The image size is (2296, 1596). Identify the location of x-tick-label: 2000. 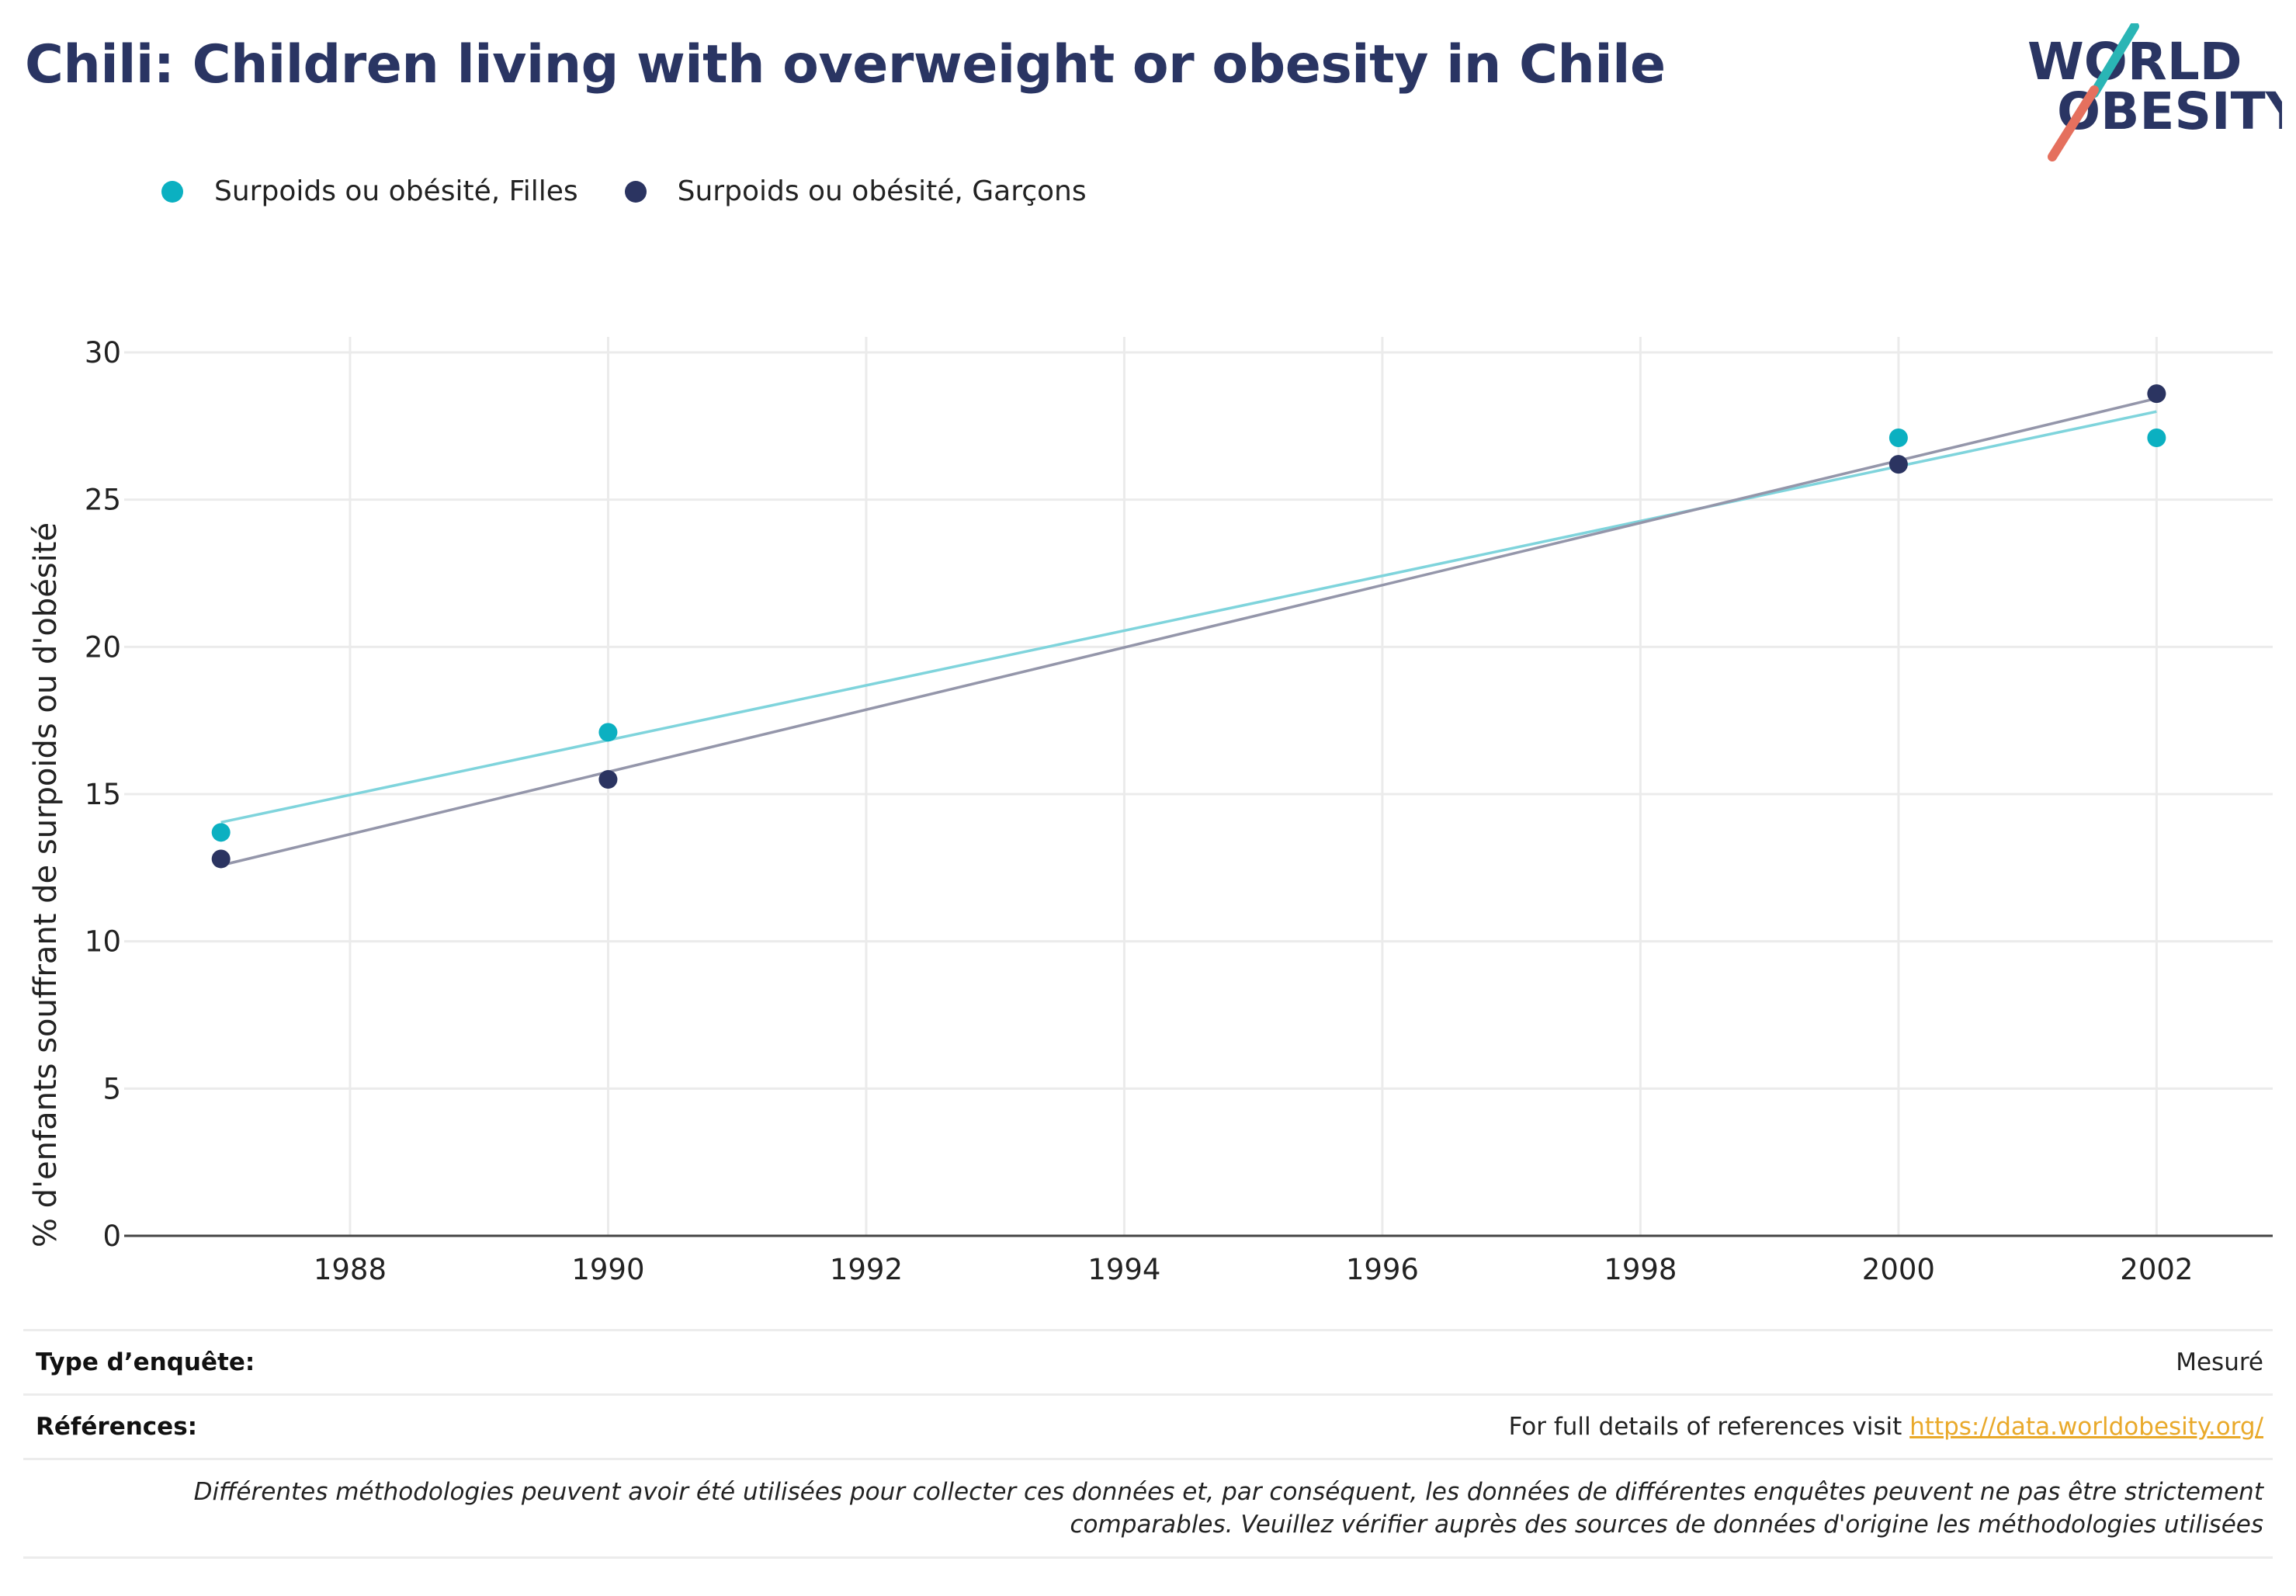
(1898, 1270).